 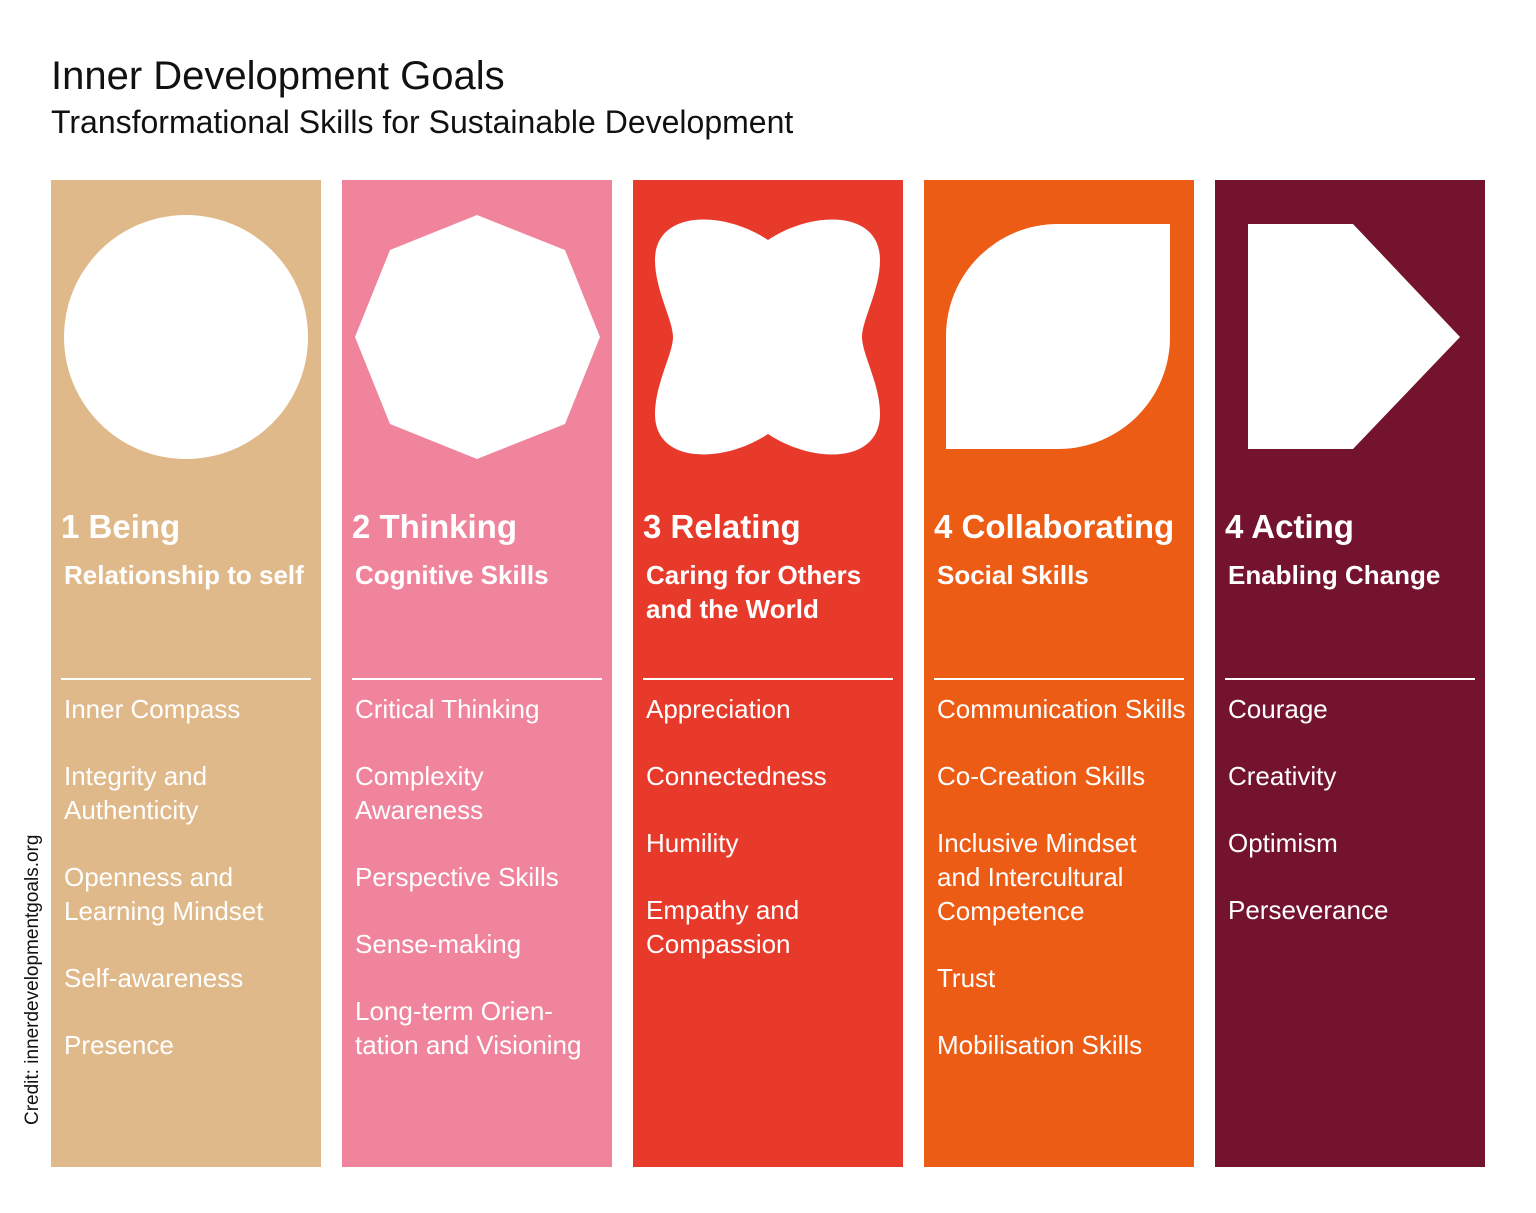 I want to click on skill-item: Communication Skills, so click(x=1061, y=709).